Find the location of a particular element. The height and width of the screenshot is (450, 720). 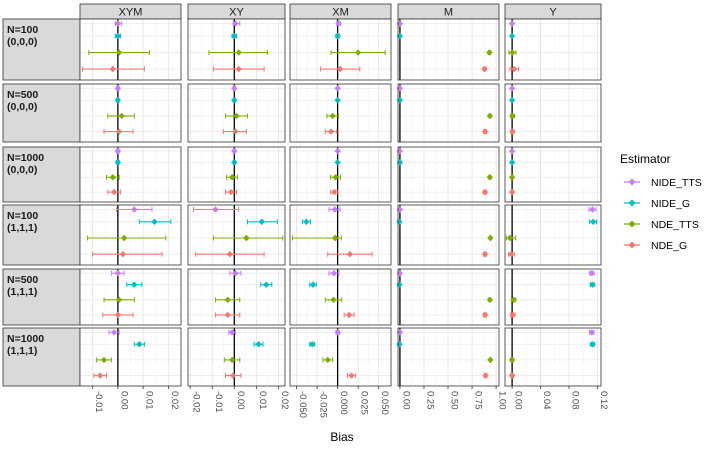

axis-tick-label: 1.00 is located at coordinates (502, 400).